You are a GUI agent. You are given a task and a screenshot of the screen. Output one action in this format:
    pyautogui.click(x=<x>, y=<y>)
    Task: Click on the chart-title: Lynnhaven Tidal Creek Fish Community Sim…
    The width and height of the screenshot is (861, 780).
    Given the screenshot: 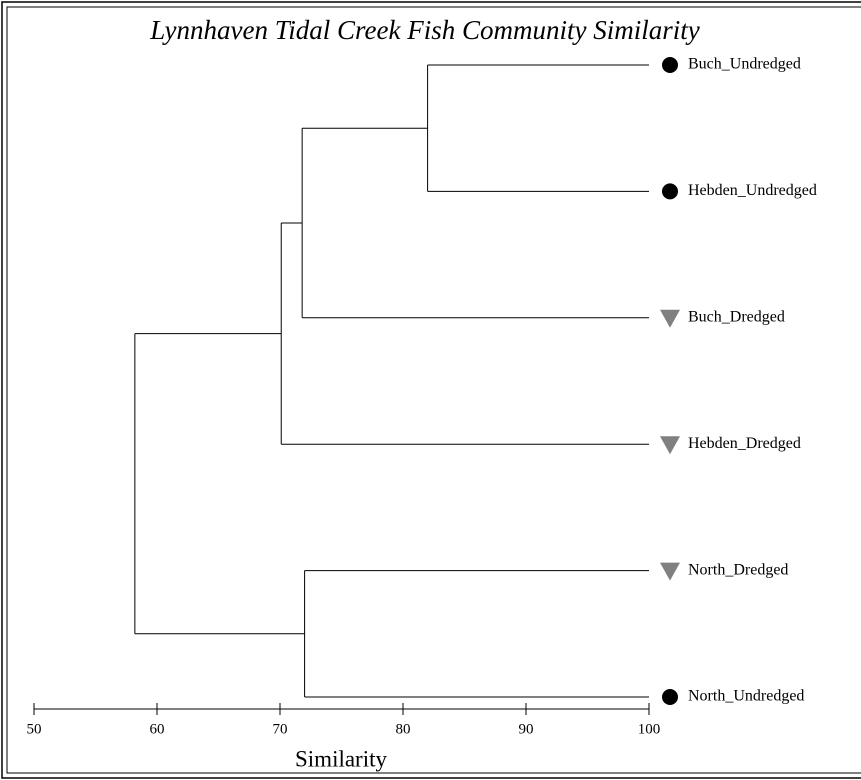 What is the action you would take?
    pyautogui.click(x=424, y=30)
    